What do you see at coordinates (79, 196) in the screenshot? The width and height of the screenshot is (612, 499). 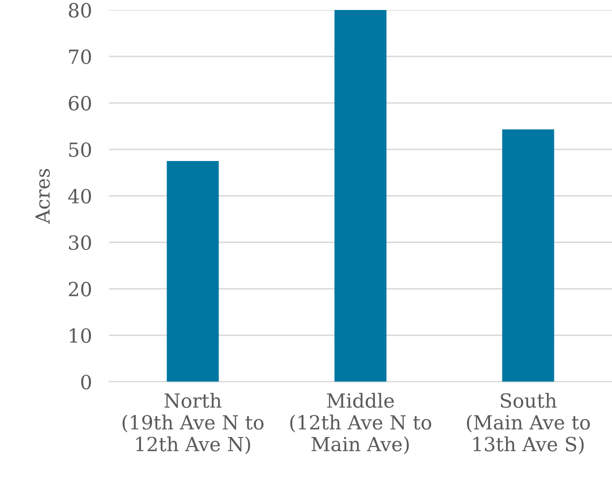 I see `y-tick-label: 40` at bounding box center [79, 196].